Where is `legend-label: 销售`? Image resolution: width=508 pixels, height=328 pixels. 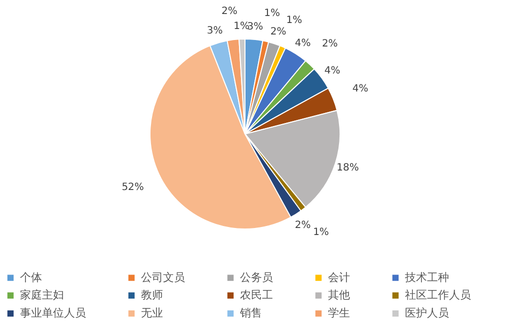 legend-label: 销售 is located at coordinates (250, 313).